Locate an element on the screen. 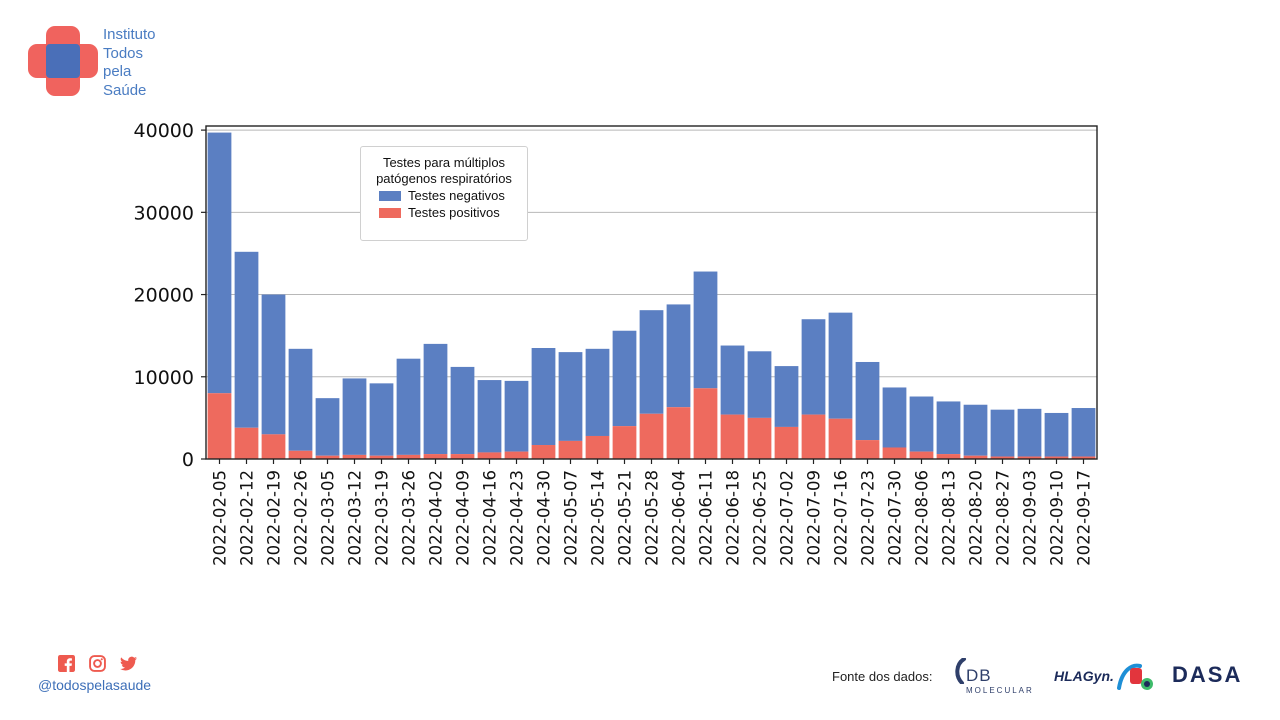 This screenshot has width=1280, height=720. institute-logo: Instituto Todos pela Saúde is located at coordinates (108, 66).